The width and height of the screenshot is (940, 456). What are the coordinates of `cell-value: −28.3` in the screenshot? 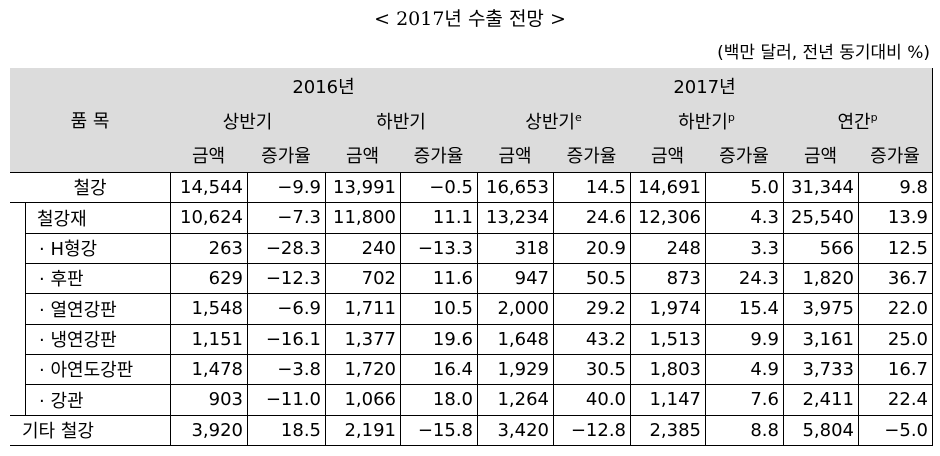 It's located at (286, 248).